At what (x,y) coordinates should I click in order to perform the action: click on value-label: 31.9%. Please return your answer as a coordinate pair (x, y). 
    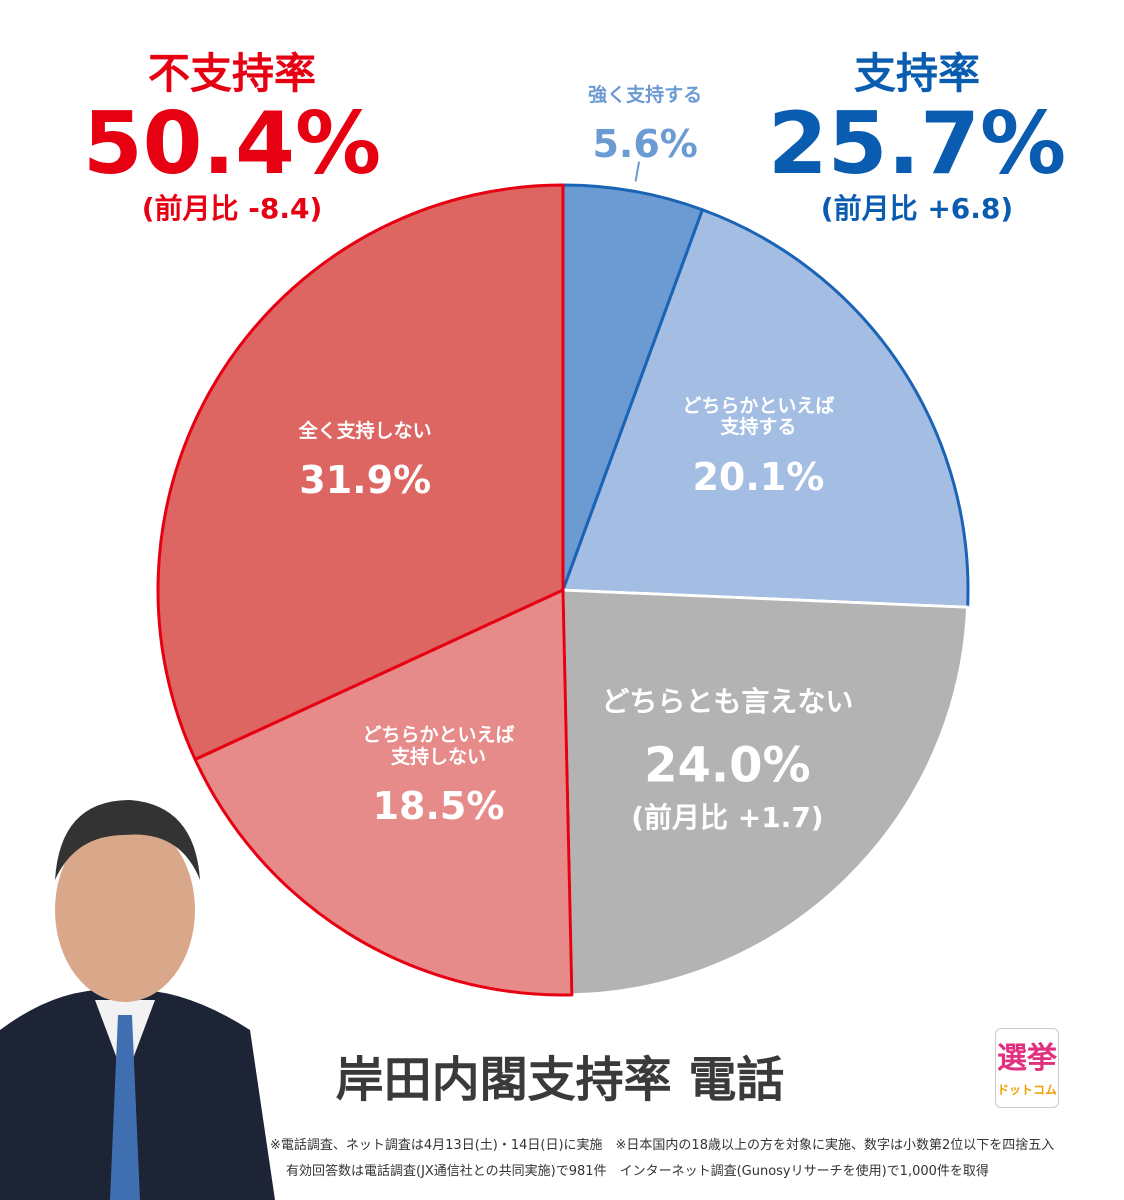
    Looking at the image, I should click on (365, 480).